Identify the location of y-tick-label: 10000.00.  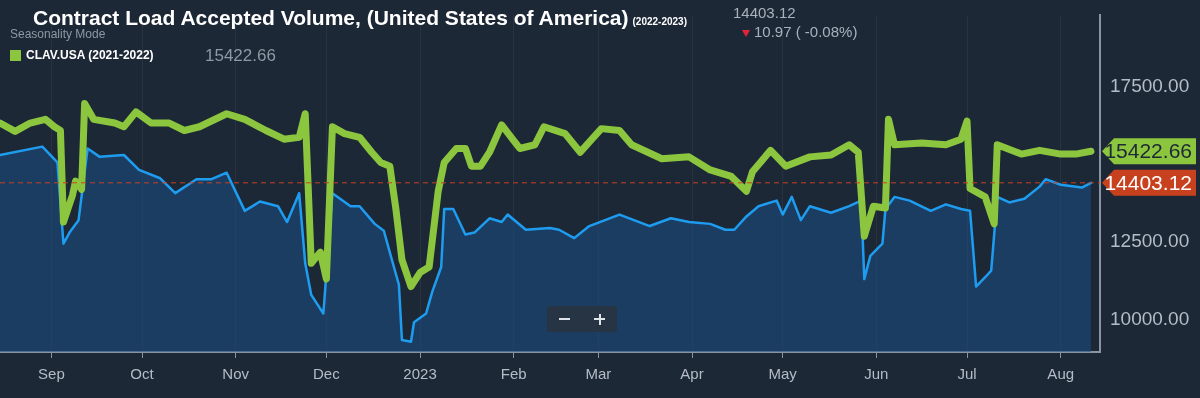
(1150, 318).